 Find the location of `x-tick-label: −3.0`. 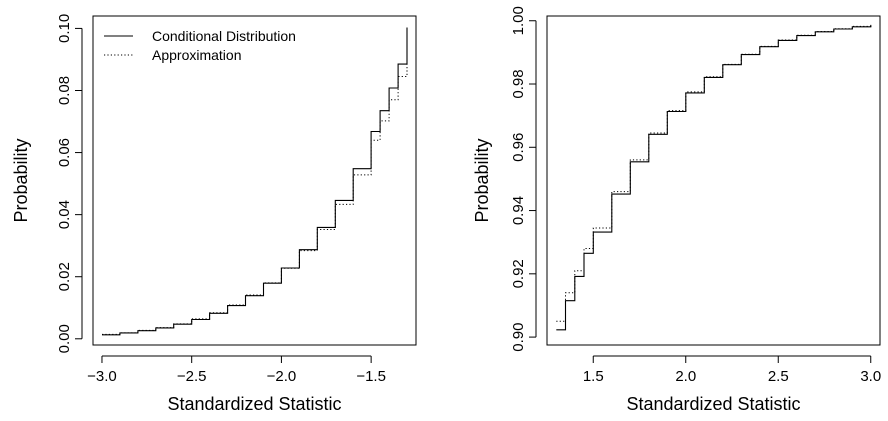

x-tick-label: −3.0 is located at coordinates (102, 376).